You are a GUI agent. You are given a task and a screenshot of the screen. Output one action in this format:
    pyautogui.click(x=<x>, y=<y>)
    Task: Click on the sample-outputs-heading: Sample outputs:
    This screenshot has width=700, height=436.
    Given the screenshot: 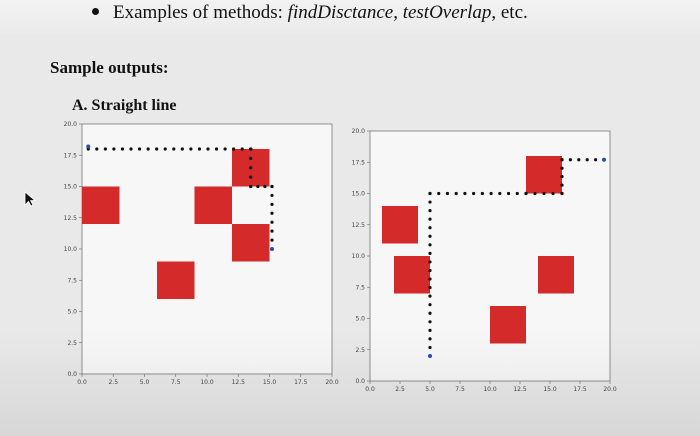 What is the action you would take?
    pyautogui.click(x=109, y=67)
    